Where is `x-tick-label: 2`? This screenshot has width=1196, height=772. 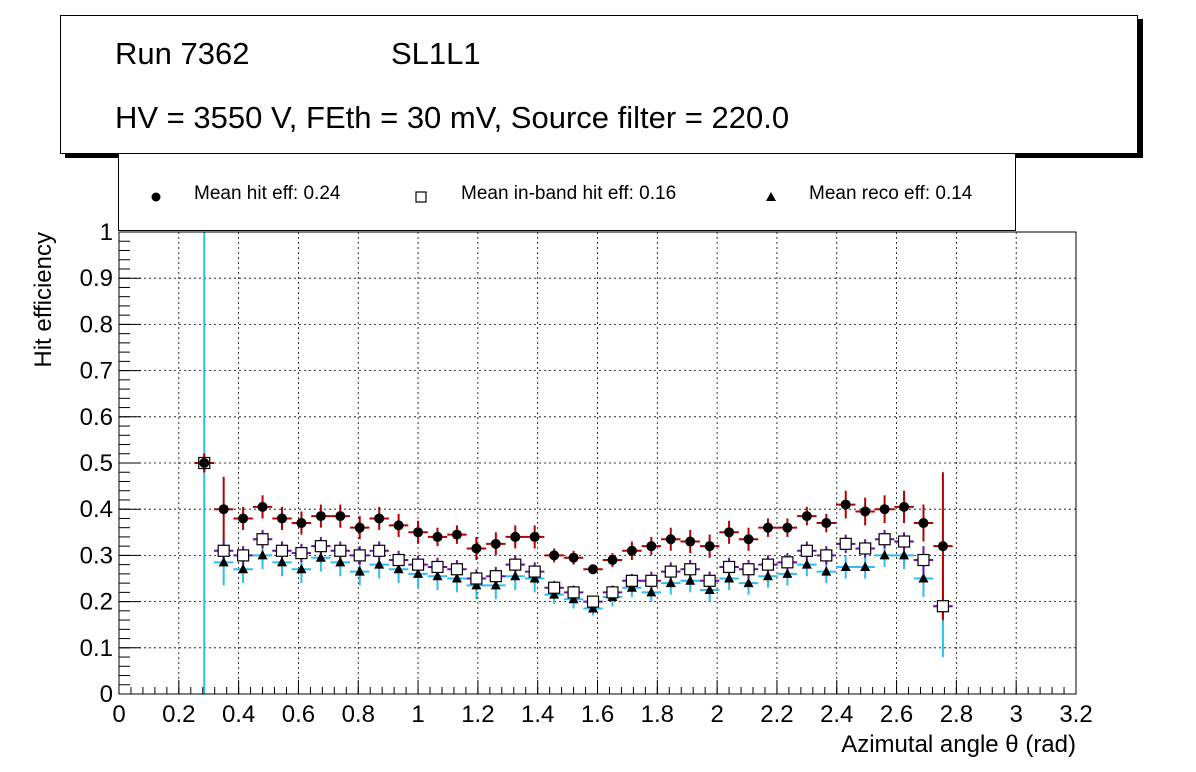
x-tick-label: 2 is located at coordinates (716, 714).